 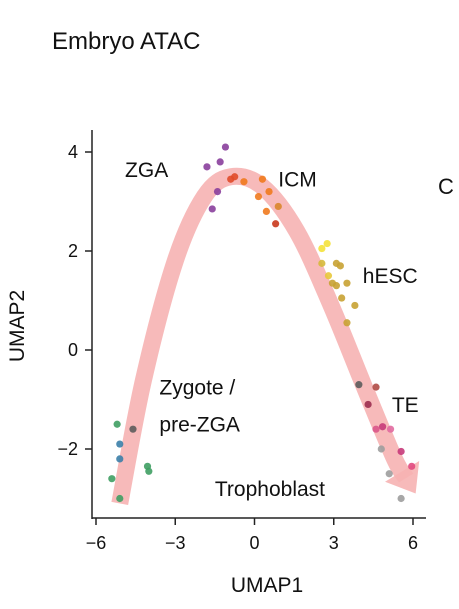 I want to click on y-tick-label: 4, so click(x=73, y=152).